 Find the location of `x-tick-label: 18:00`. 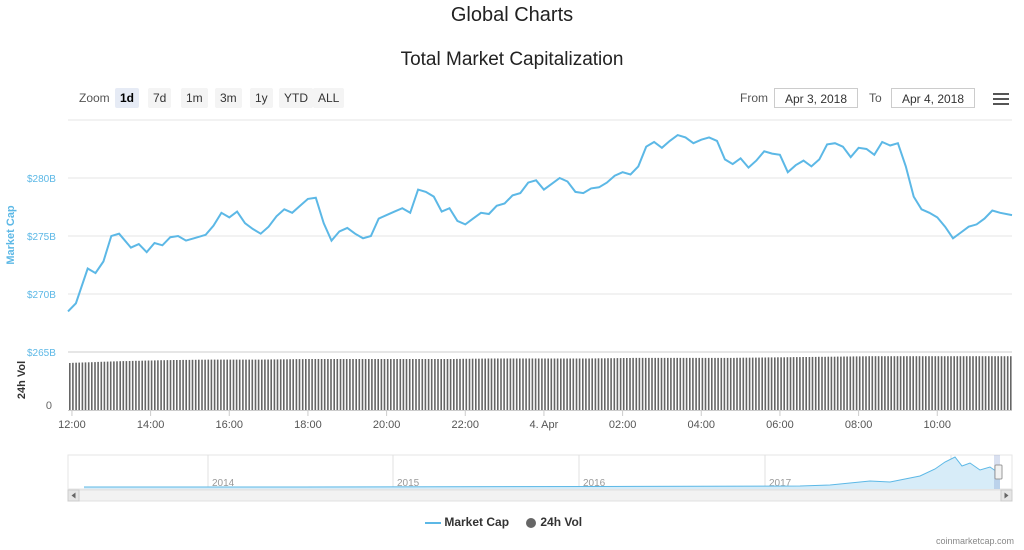

x-tick-label: 18:00 is located at coordinates (308, 425).